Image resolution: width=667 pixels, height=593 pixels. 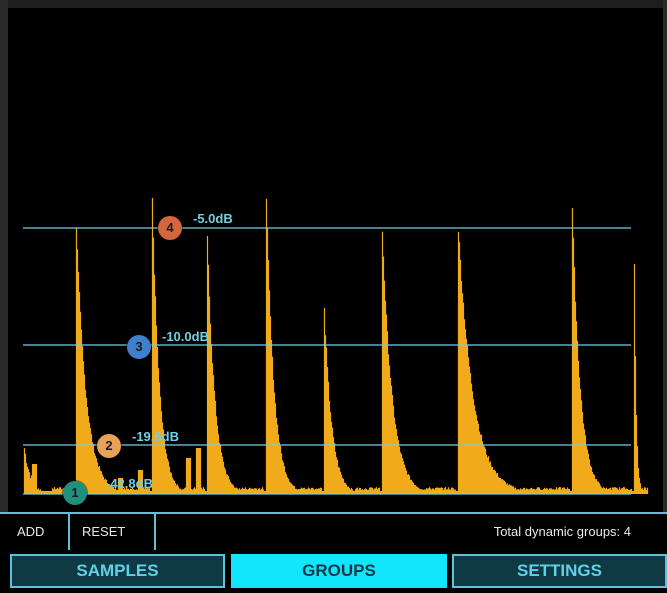 What do you see at coordinates (155, 436) in the screenshot?
I see `threshold-label-2: -19.6dB` at bounding box center [155, 436].